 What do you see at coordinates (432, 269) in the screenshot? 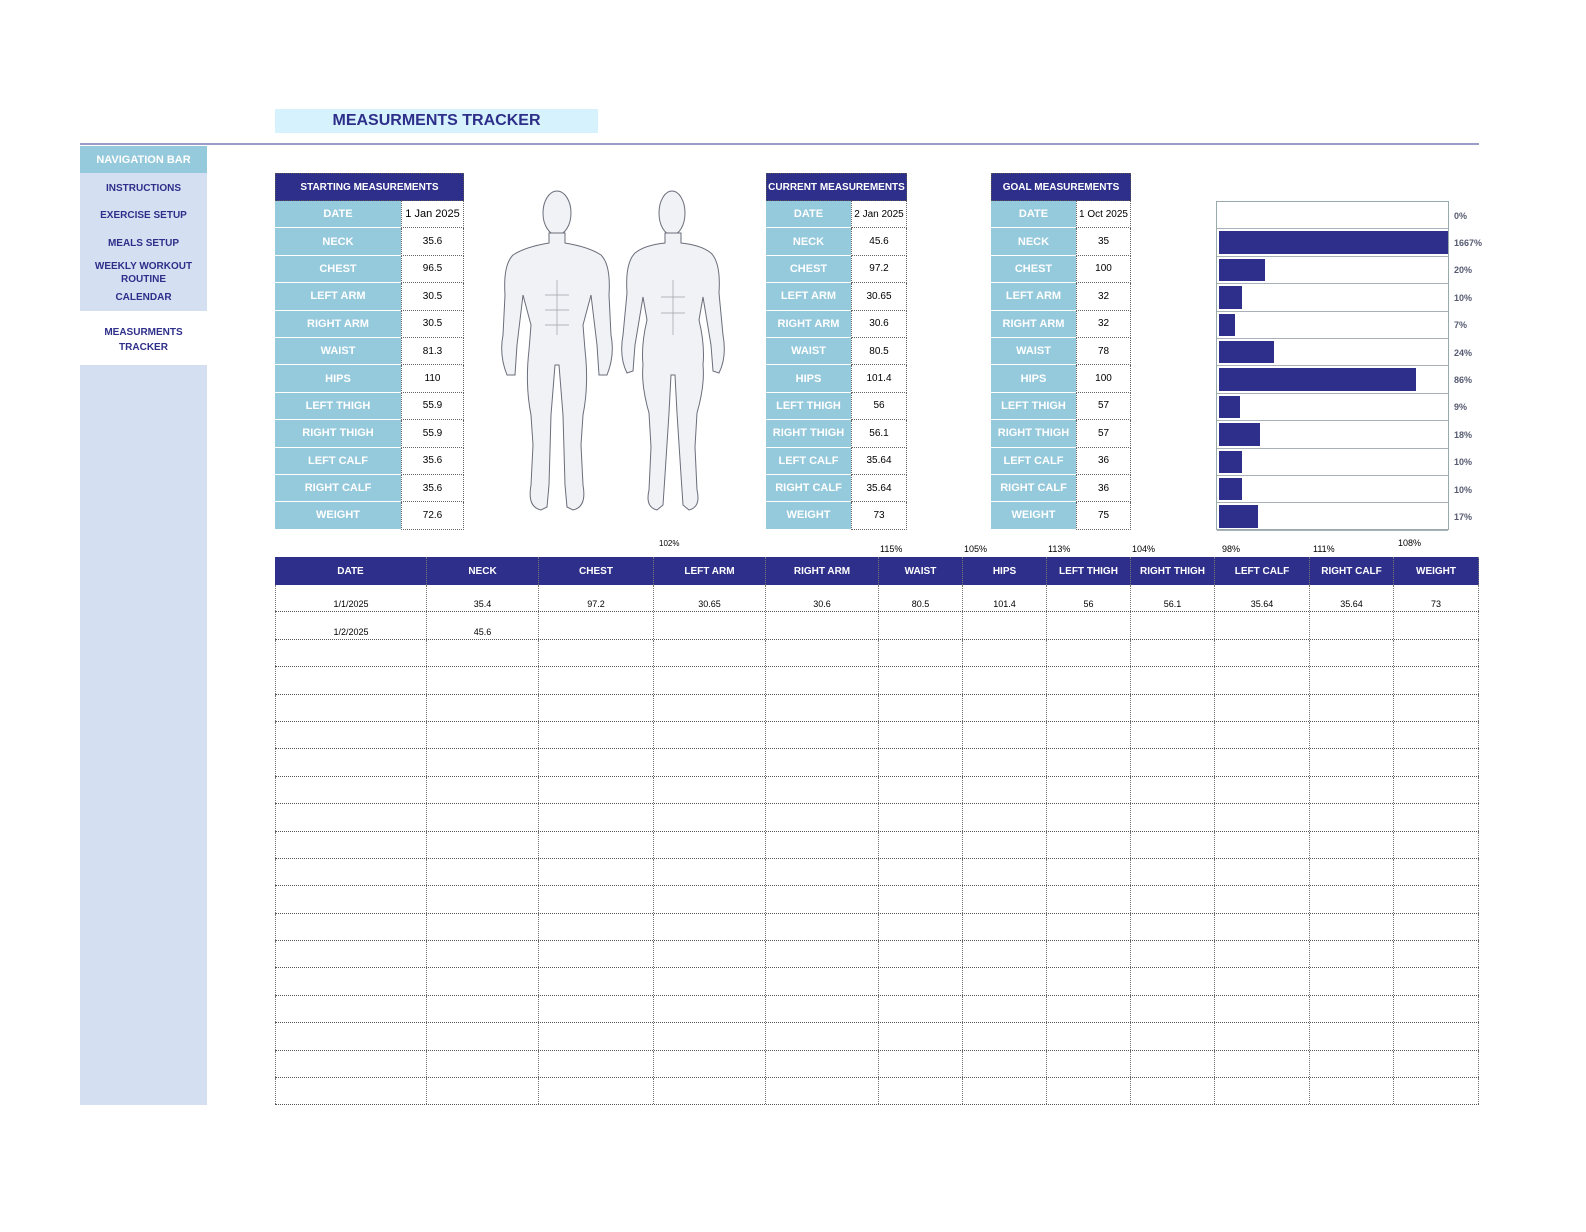
I see `starting-value-chest: 96.5` at bounding box center [432, 269].